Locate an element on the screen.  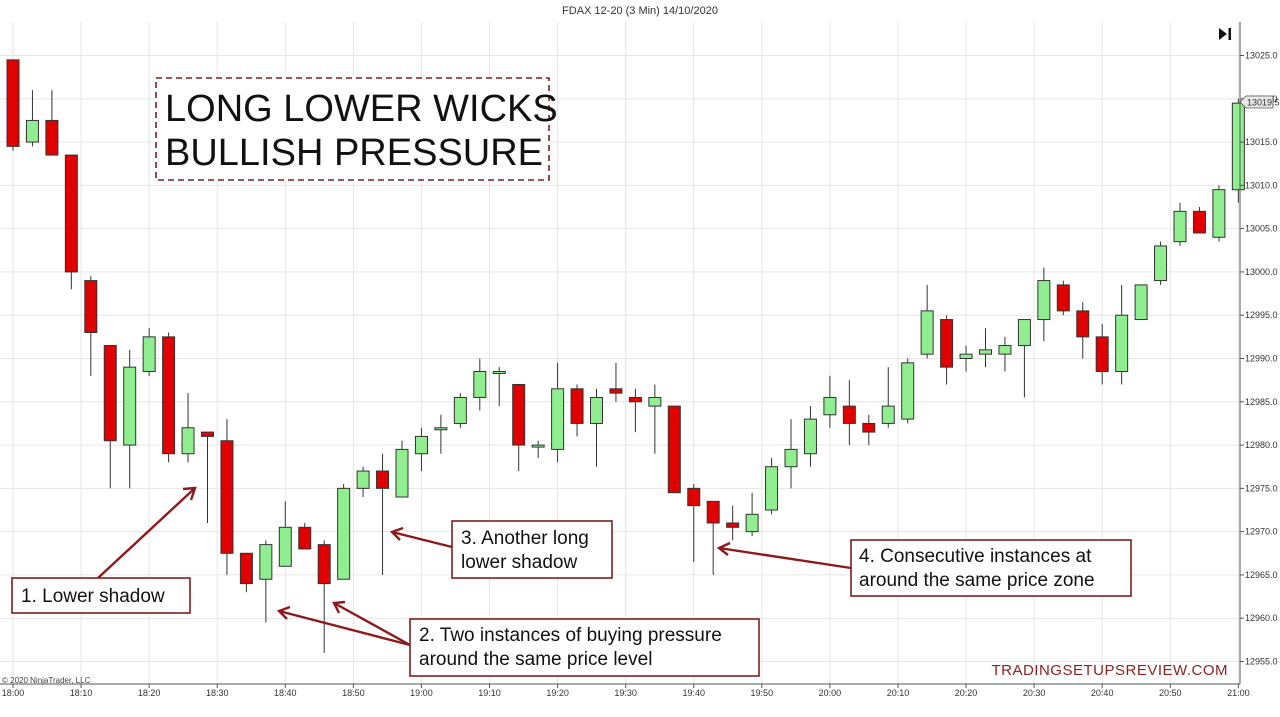
price-tick-label: 12985.0 is located at coordinates (1261, 402).